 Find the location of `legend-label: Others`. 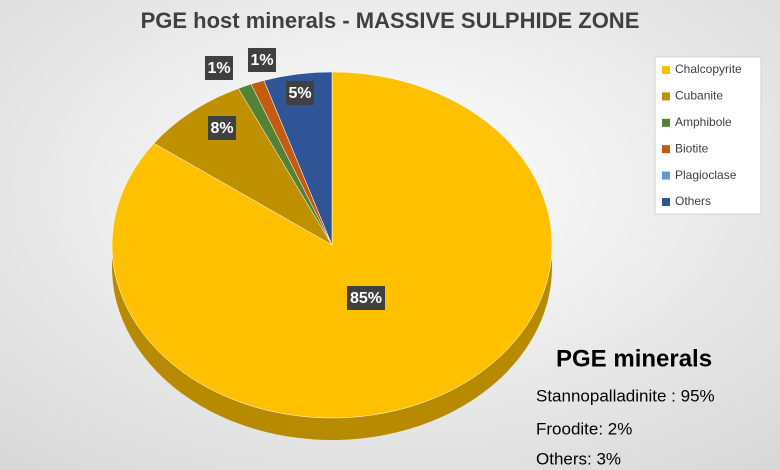

legend-label: Others is located at coordinates (693, 201).